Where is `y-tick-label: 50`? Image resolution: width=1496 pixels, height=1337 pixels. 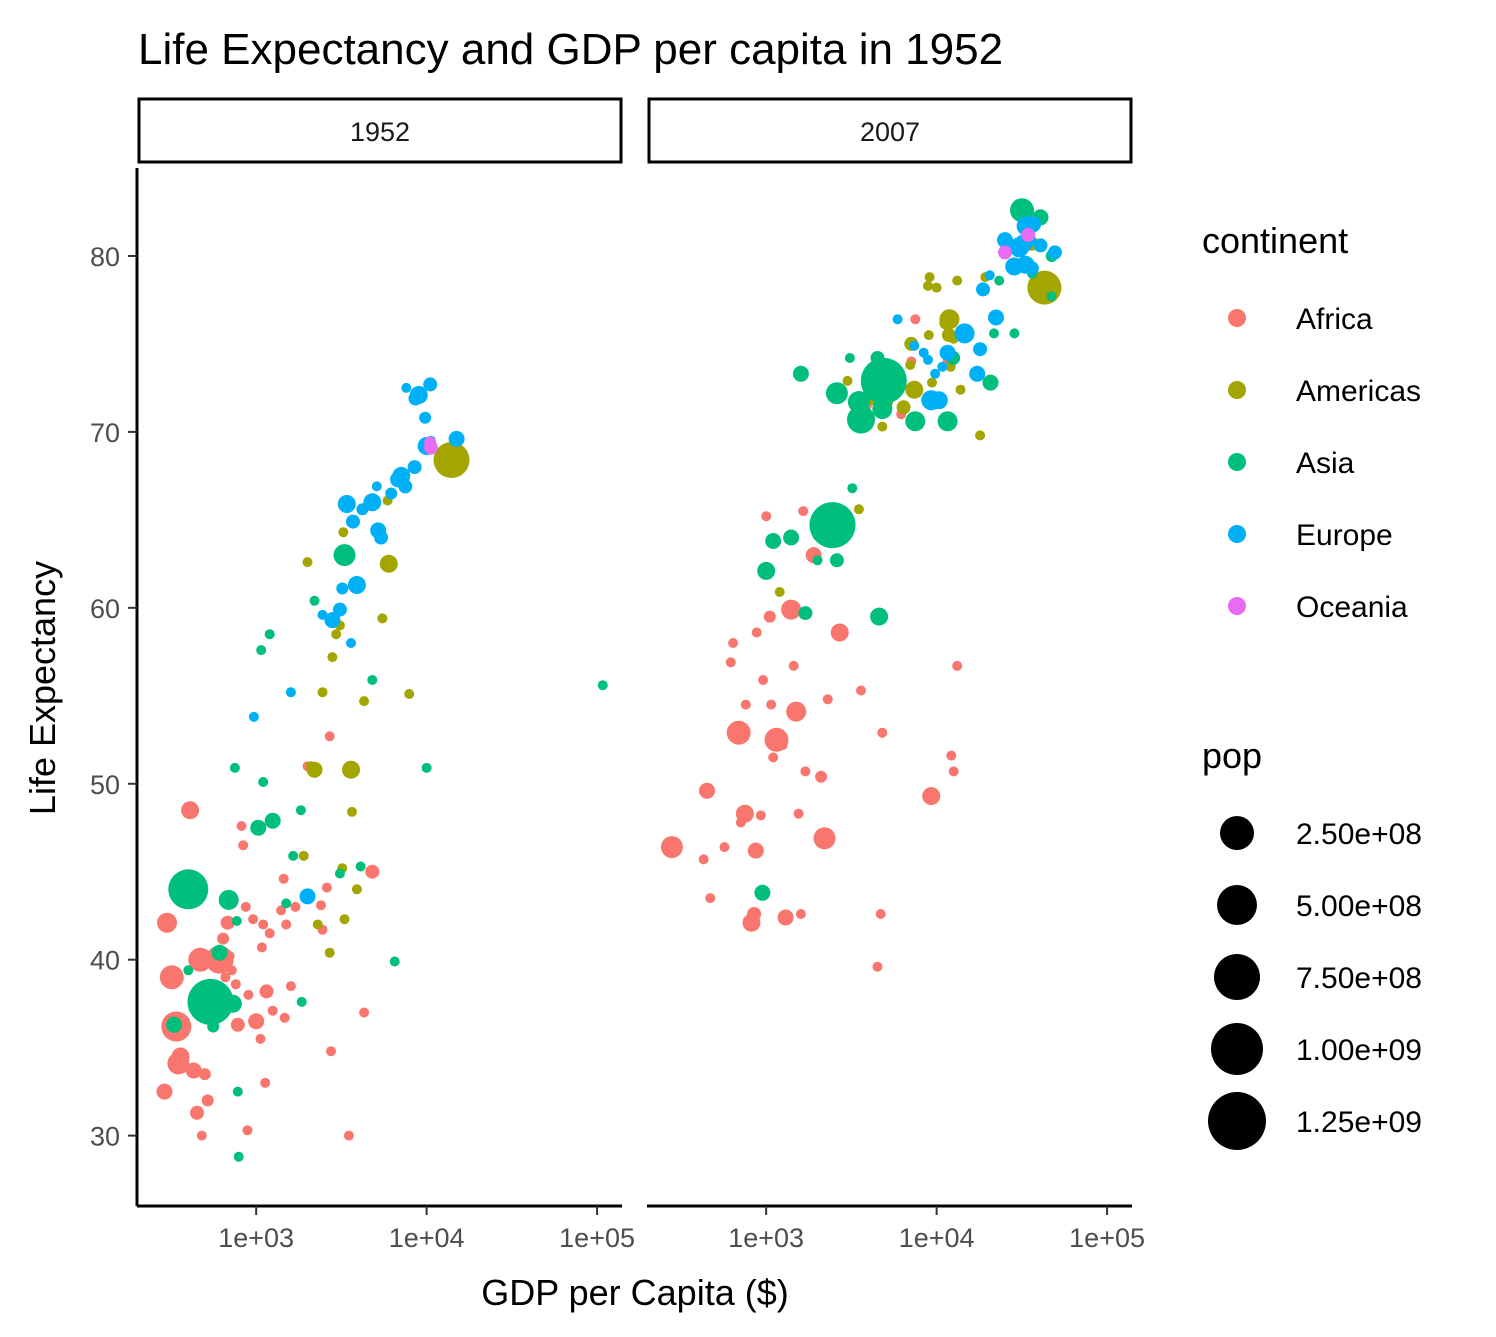
y-tick-label: 50 is located at coordinates (105, 785).